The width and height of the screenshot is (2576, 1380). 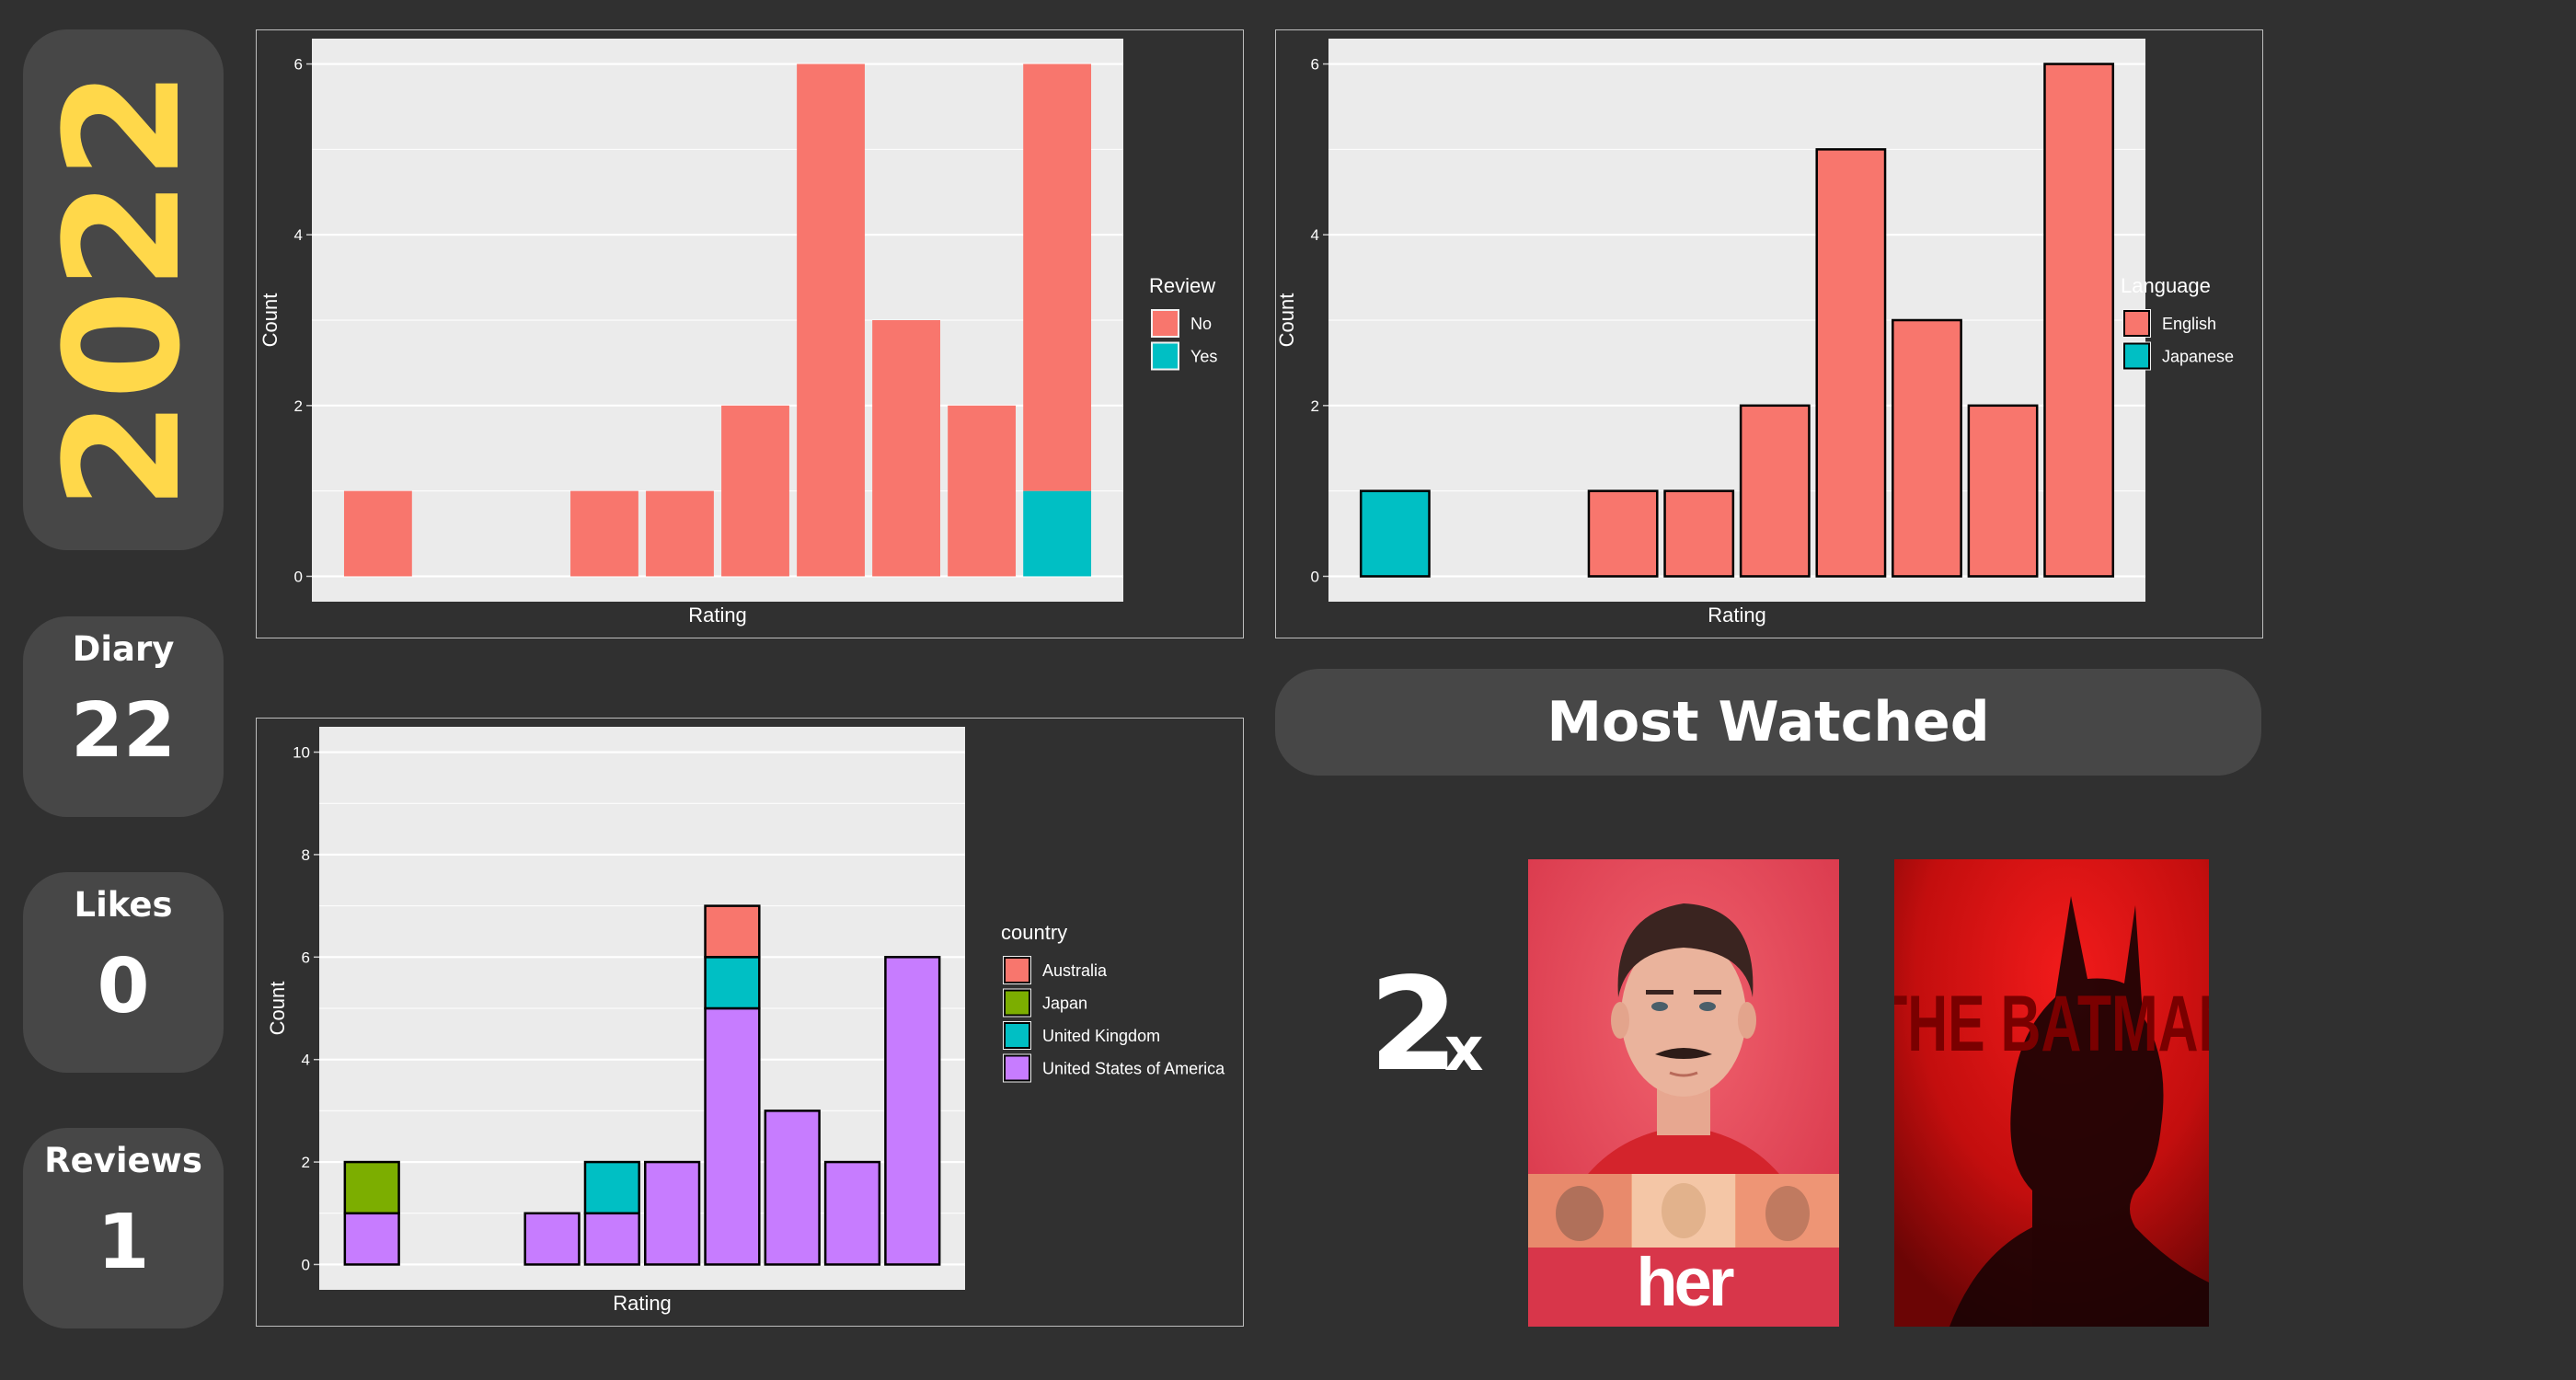 I want to click on stat-value: 0, so click(x=123, y=986).